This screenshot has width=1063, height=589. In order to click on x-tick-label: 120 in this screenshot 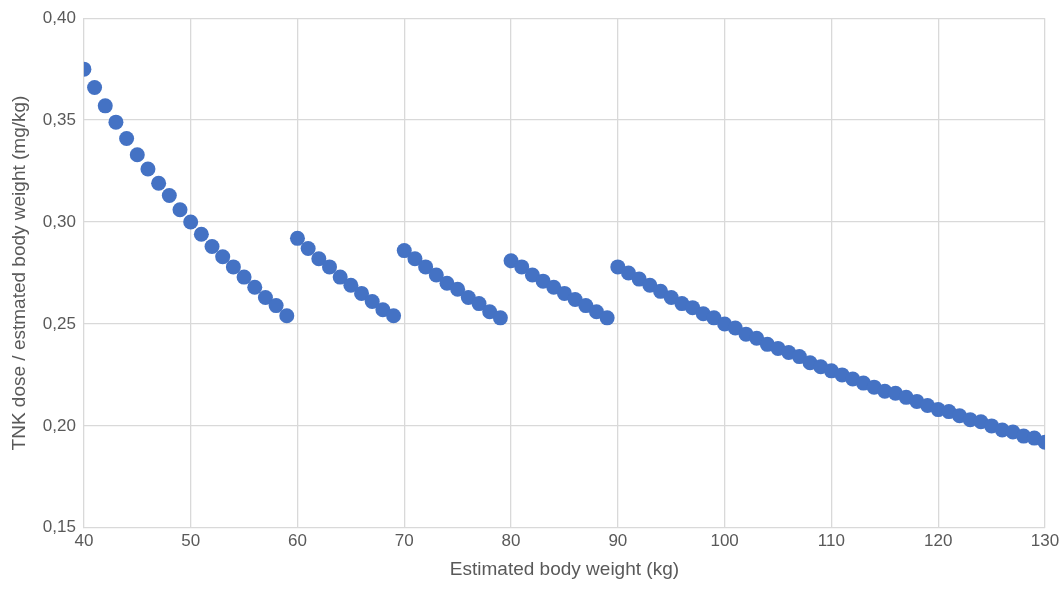, I will do `click(938, 540)`.